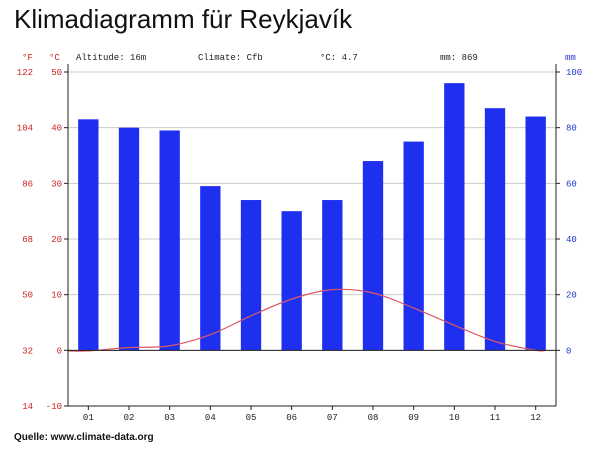 The height and width of the screenshot is (462, 600). I want to click on precipitation-tick-label: 0, so click(568, 351).